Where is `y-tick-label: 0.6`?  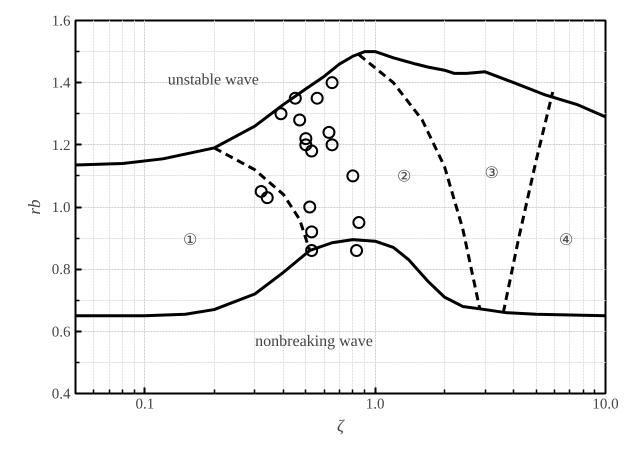
y-tick-label: 0.6 is located at coordinates (61, 332).